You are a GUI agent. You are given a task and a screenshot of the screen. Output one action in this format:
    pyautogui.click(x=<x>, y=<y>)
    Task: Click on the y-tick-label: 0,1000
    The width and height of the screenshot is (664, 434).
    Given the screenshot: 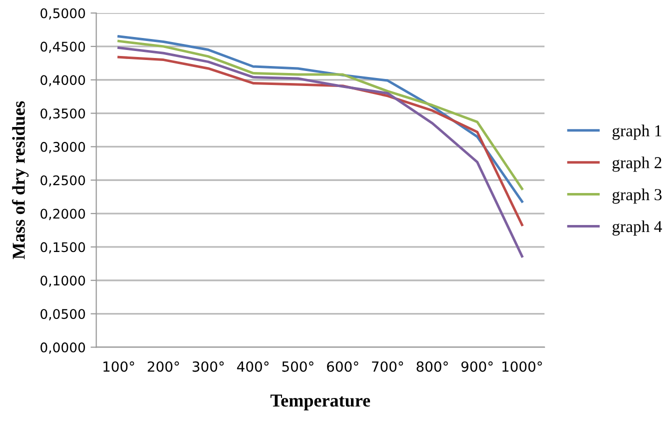 What is the action you would take?
    pyautogui.click(x=62, y=281)
    